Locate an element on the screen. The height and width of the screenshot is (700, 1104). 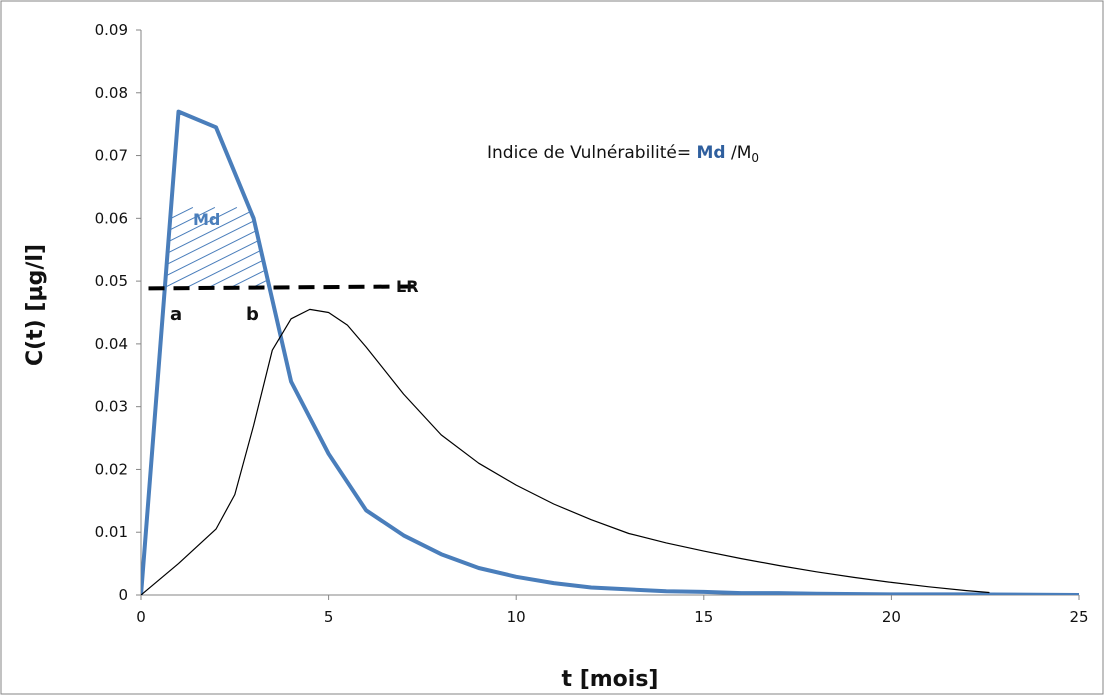
vulnerability-formula: Indice de Vulnérabilité= Md /M0 is located at coordinates (623, 154).